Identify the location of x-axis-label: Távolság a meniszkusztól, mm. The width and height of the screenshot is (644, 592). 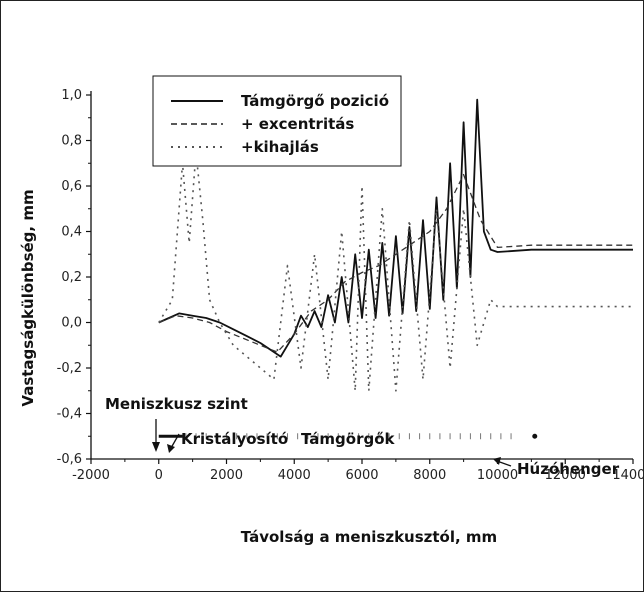
(369, 537).